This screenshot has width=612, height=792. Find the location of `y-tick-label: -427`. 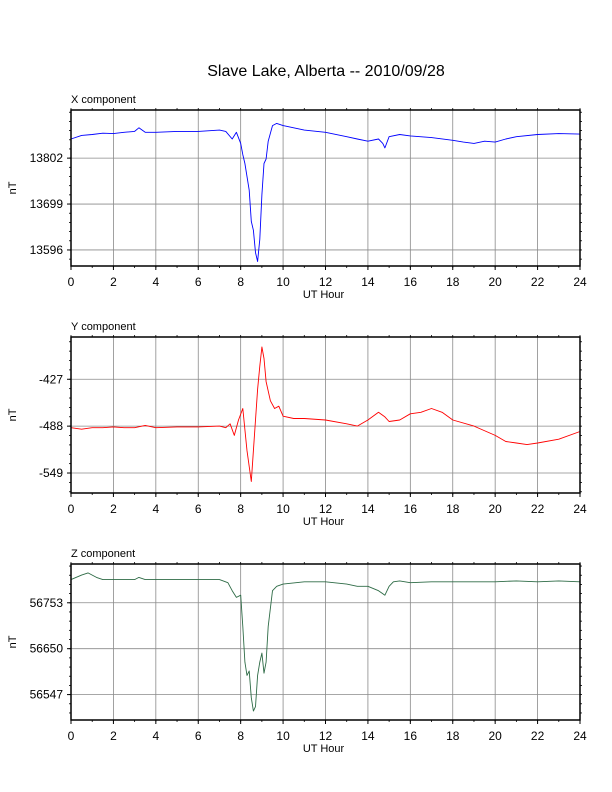

y-tick-label: -427 is located at coordinates (51, 379).